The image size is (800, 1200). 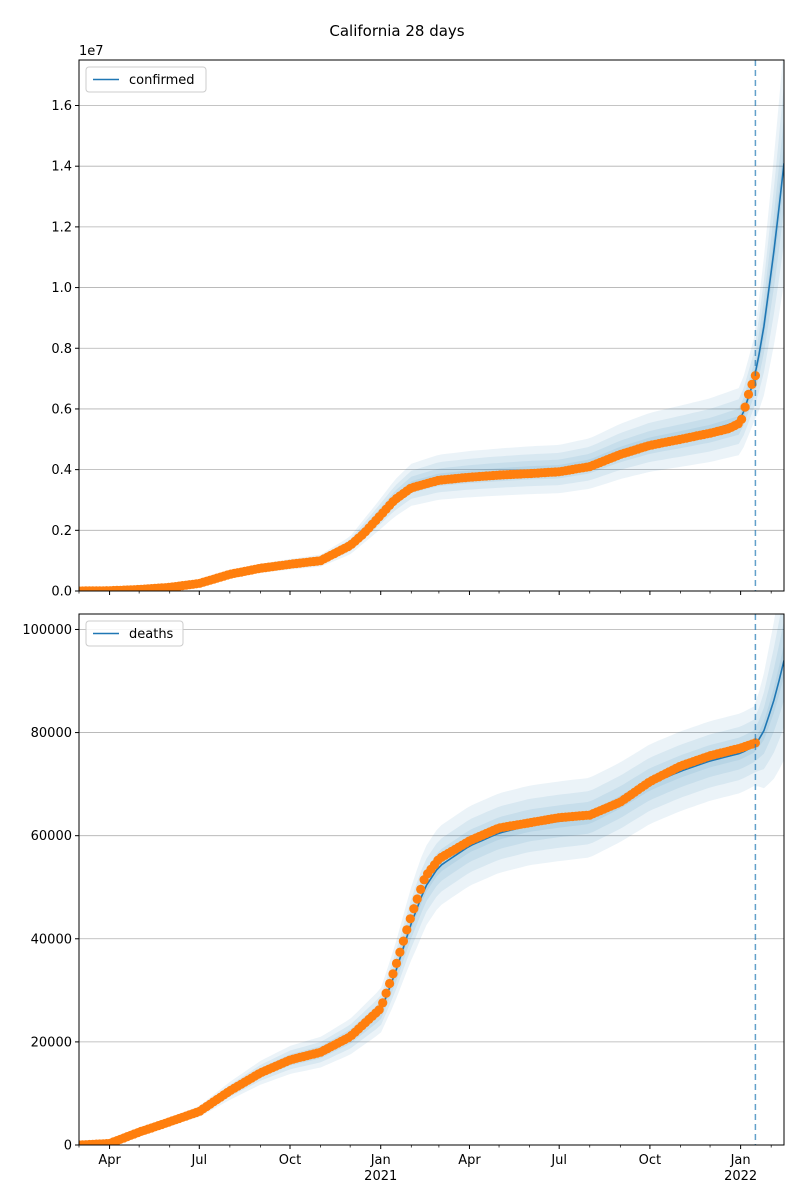 I want to click on y-tick-label: 1.2, so click(x=61, y=227).